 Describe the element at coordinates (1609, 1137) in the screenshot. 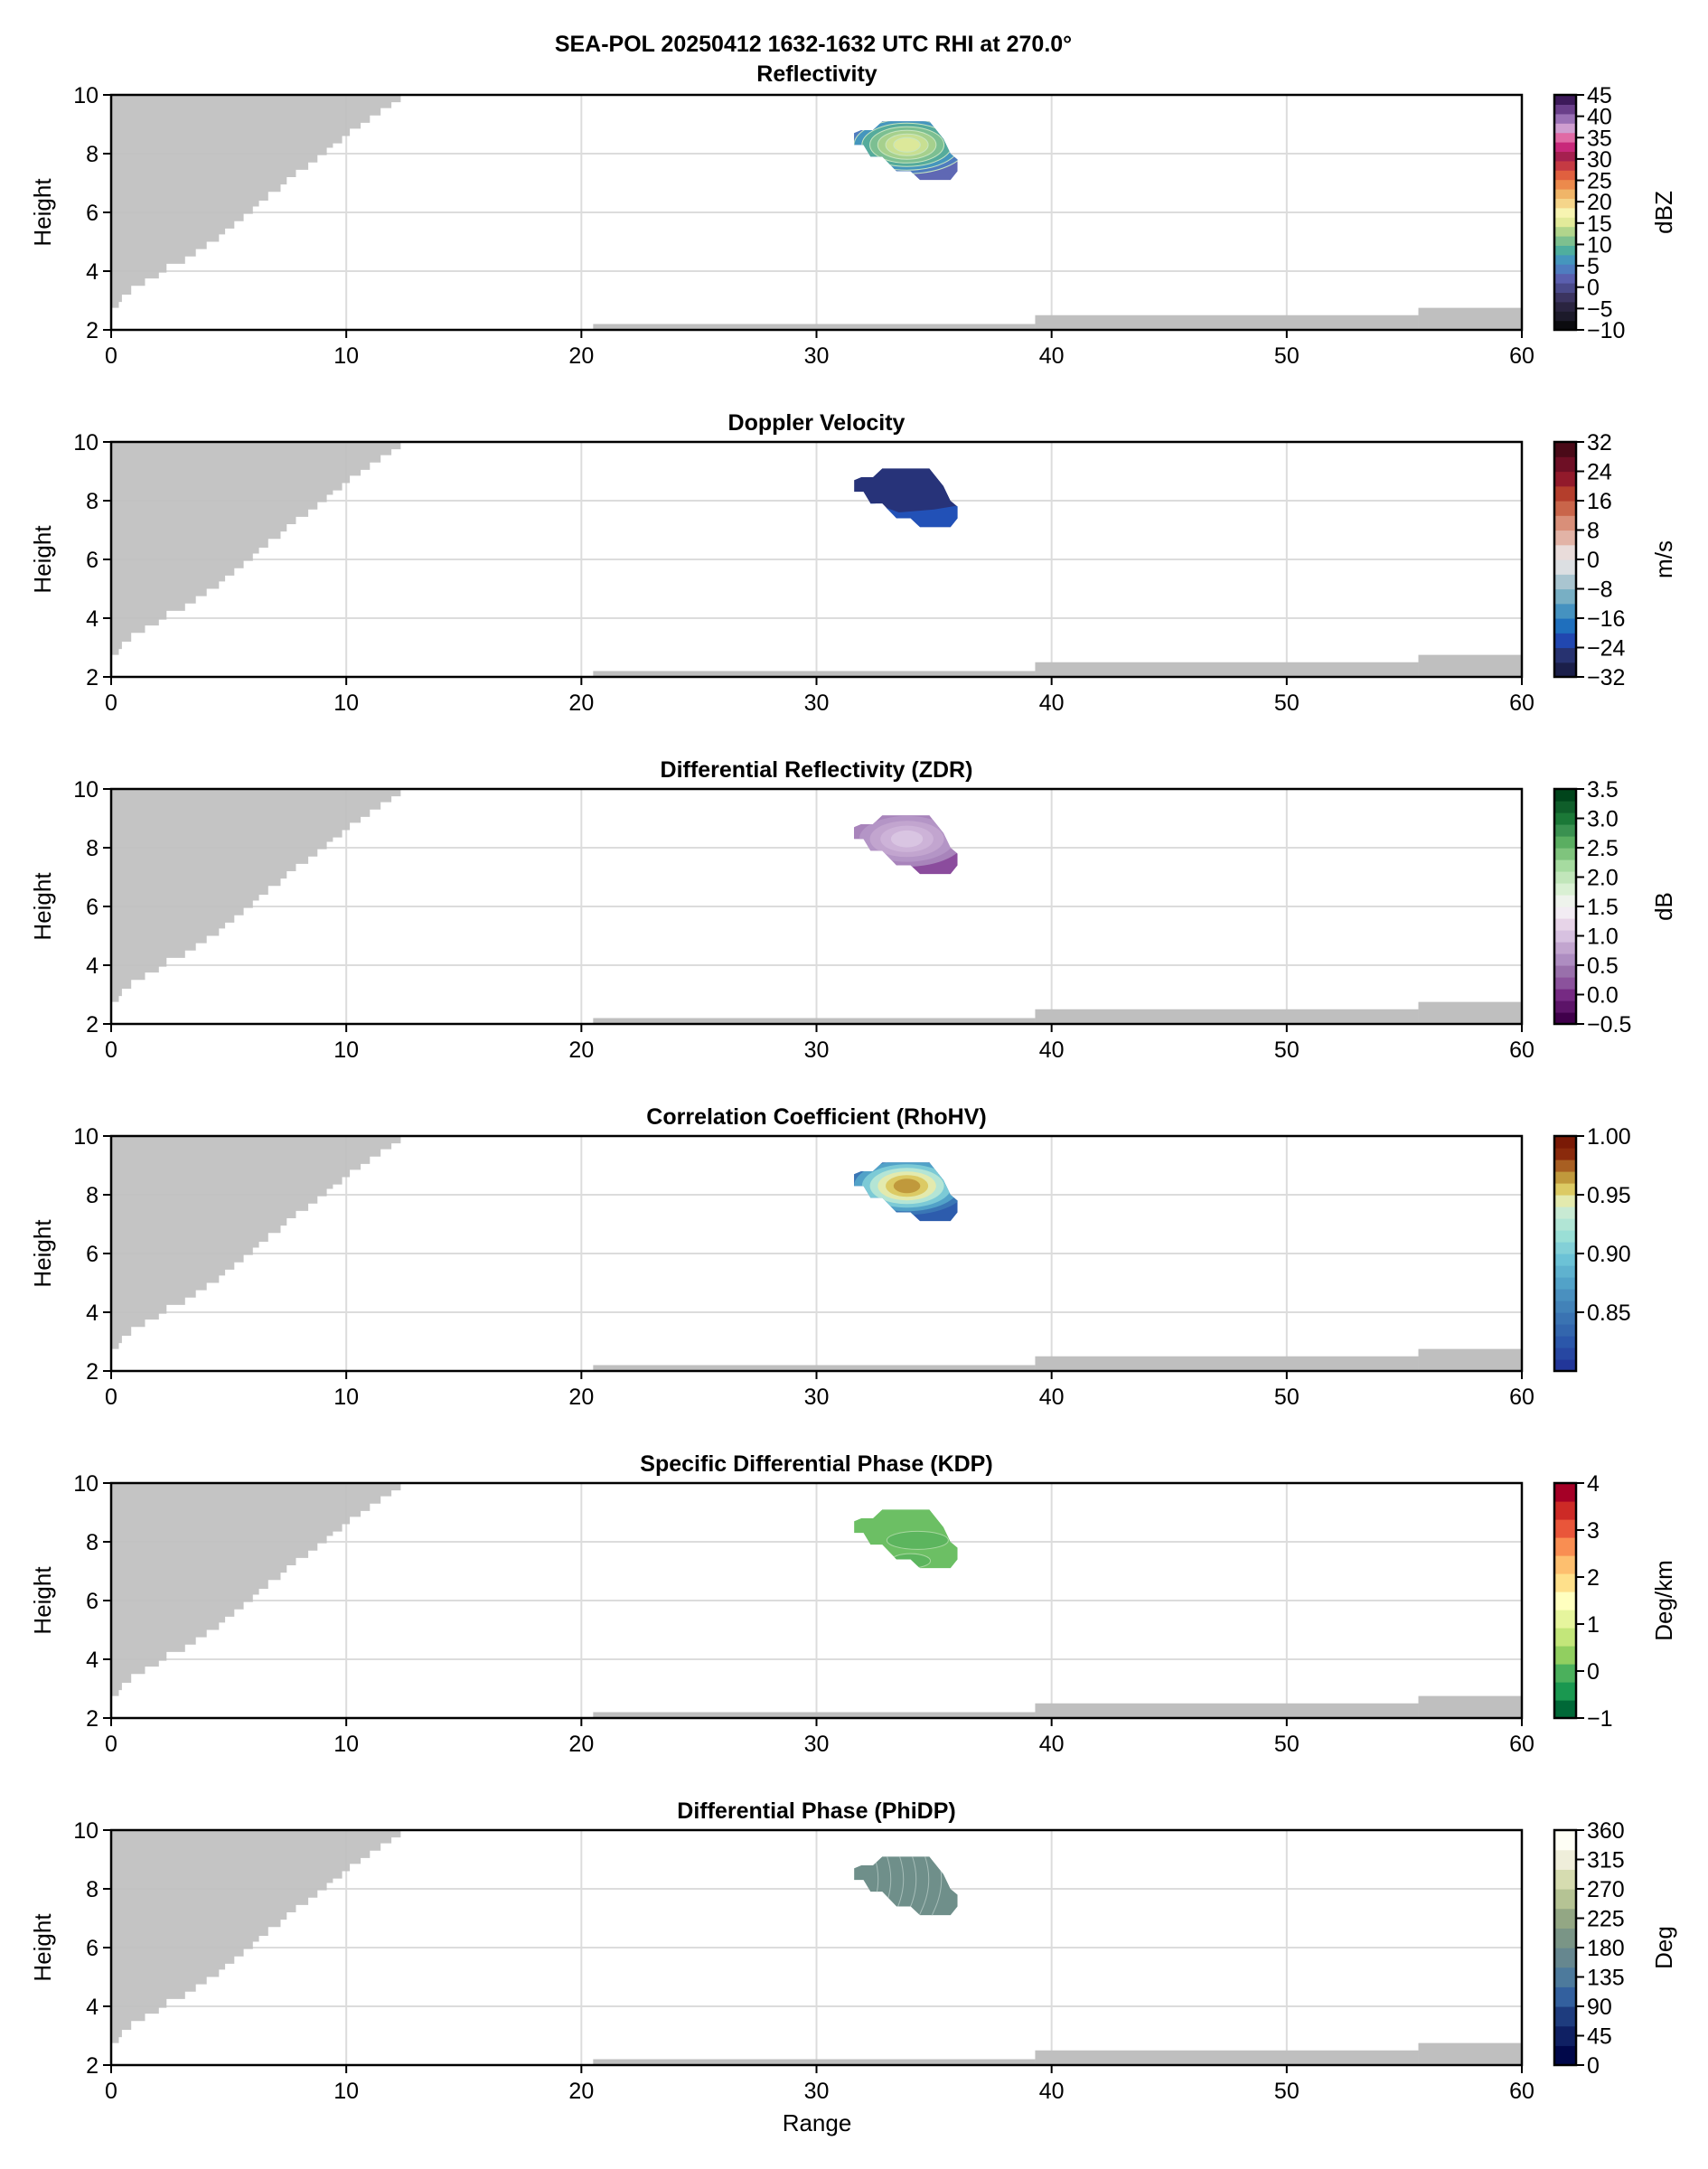

I see `colorbar-tick-label: 1.00` at that location.